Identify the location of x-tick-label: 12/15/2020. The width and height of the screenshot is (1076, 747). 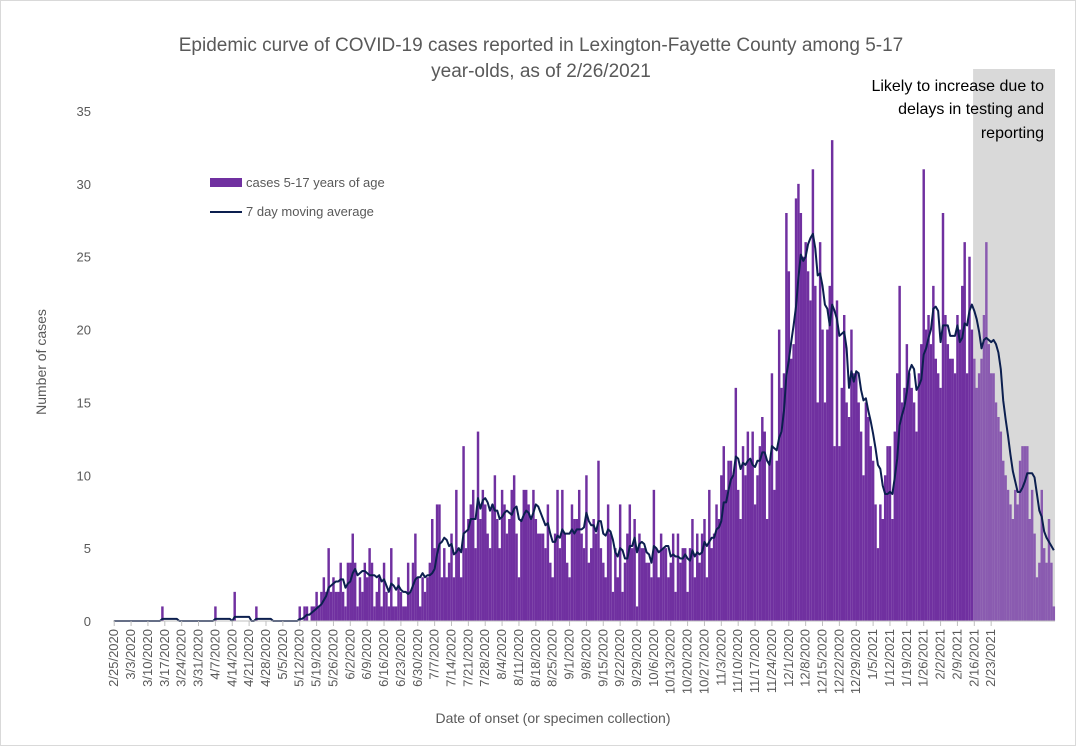
(822, 661).